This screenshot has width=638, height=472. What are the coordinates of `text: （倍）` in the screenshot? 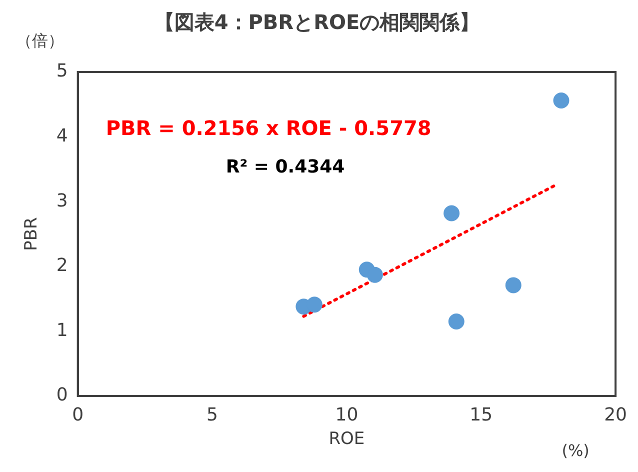 It's located at (40, 40).